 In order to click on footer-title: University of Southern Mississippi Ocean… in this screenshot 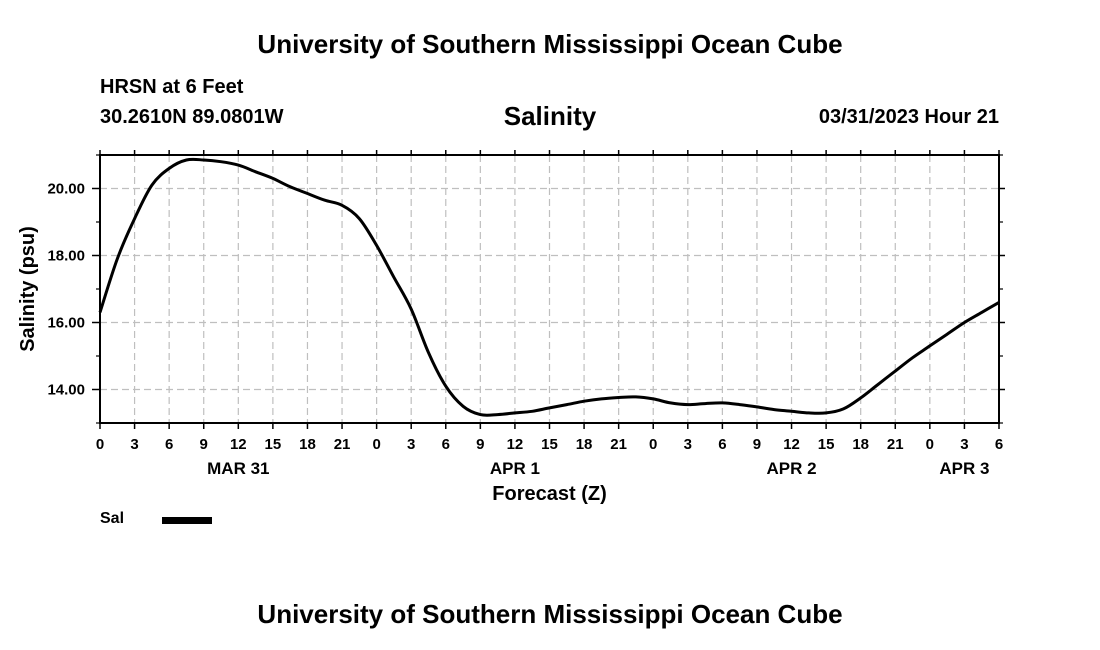, I will do `click(550, 614)`.